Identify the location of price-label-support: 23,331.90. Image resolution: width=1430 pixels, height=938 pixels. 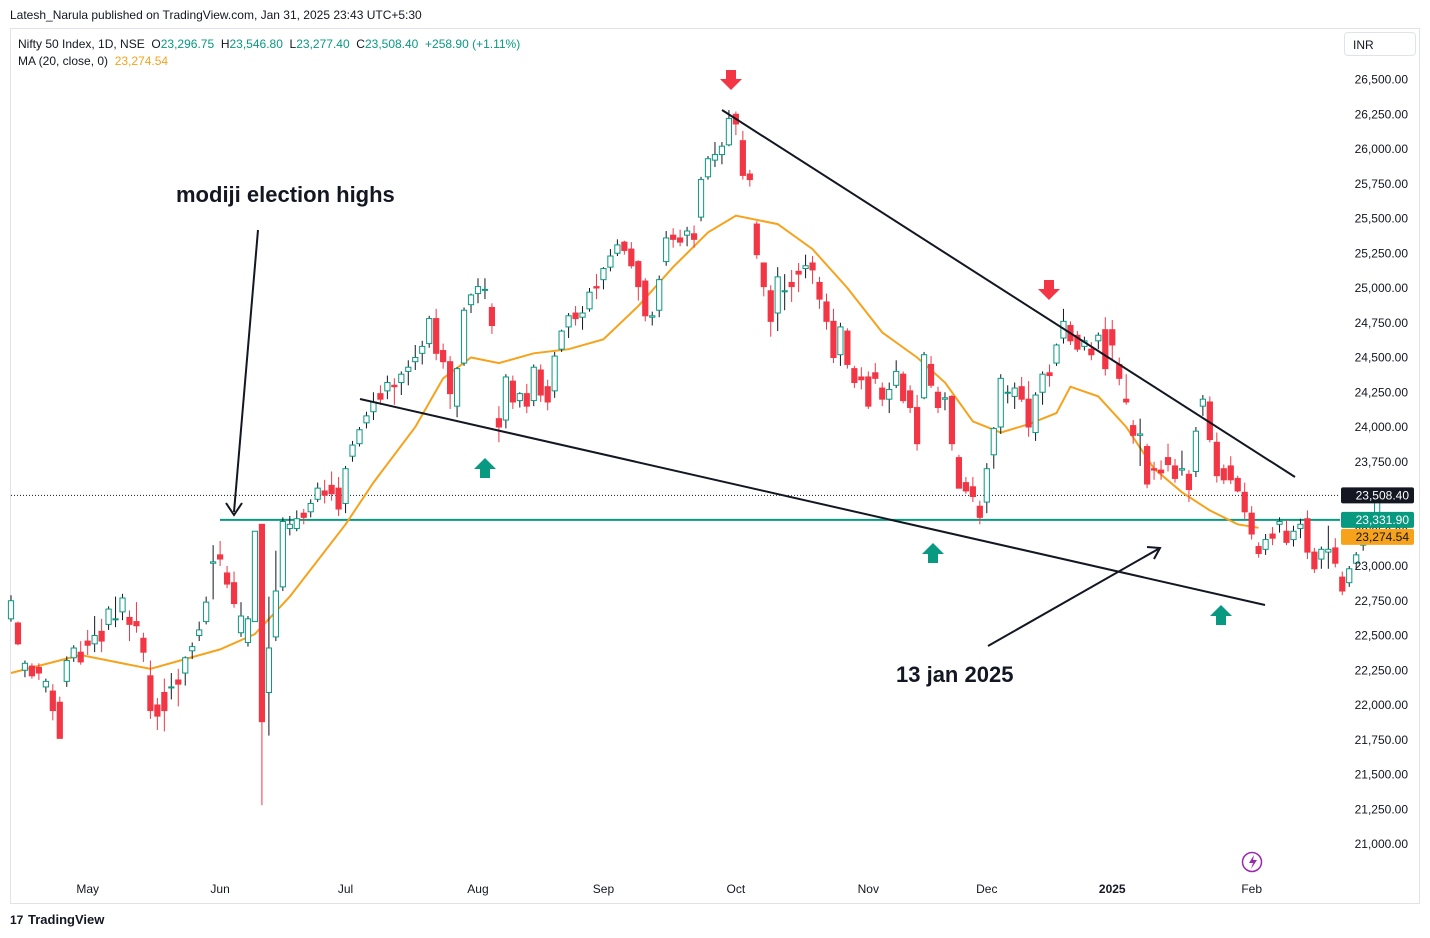
(1377, 519).